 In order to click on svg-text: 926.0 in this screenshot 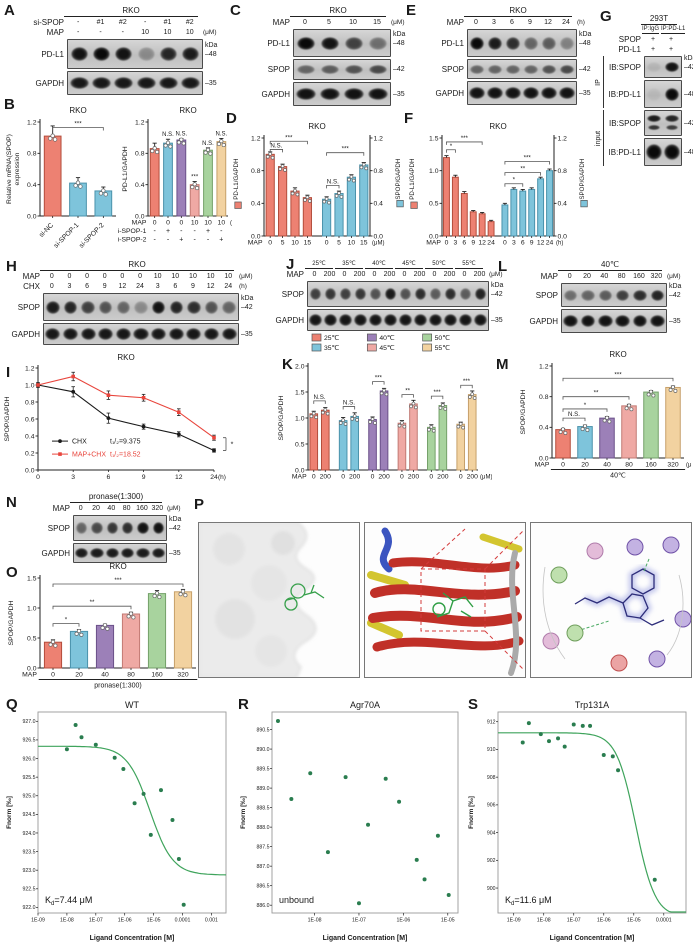, I will do `click(29, 759)`.